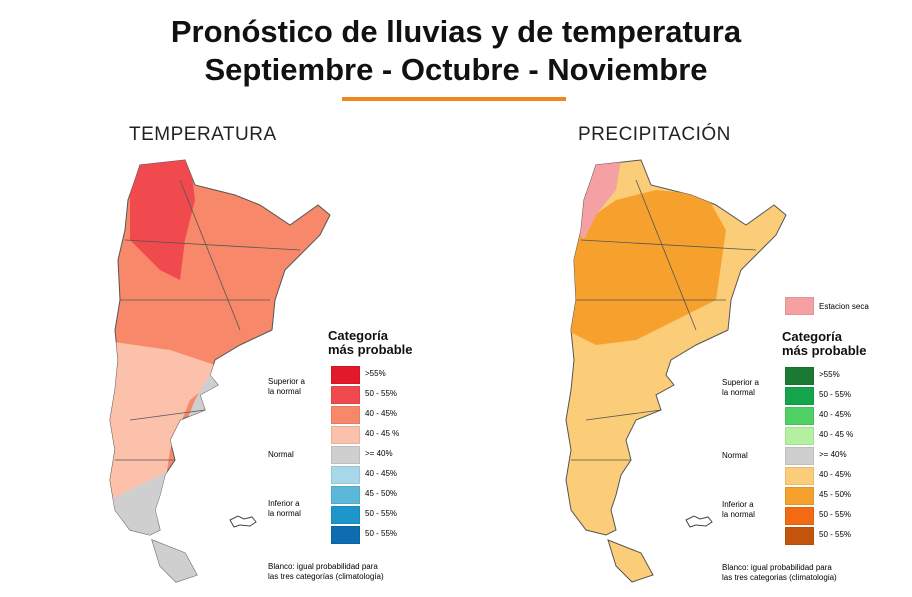 The width and height of the screenshot is (912, 597). I want to click on title-line-1: Pronóstico de lluvias y de temperatura, so click(456, 31).